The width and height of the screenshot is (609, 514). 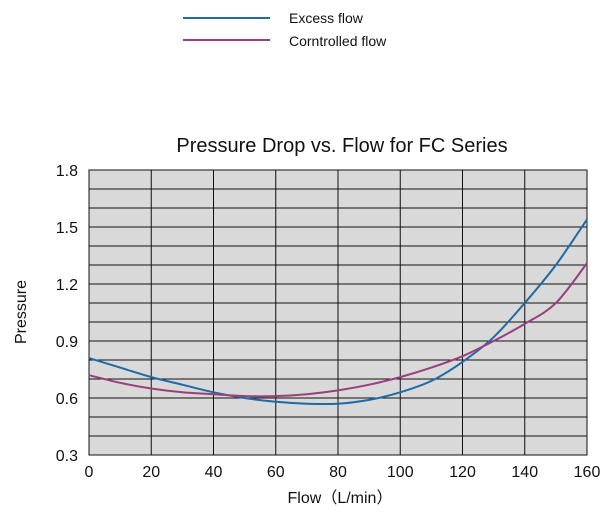 I want to click on x-tick-label: 40, so click(x=214, y=472).